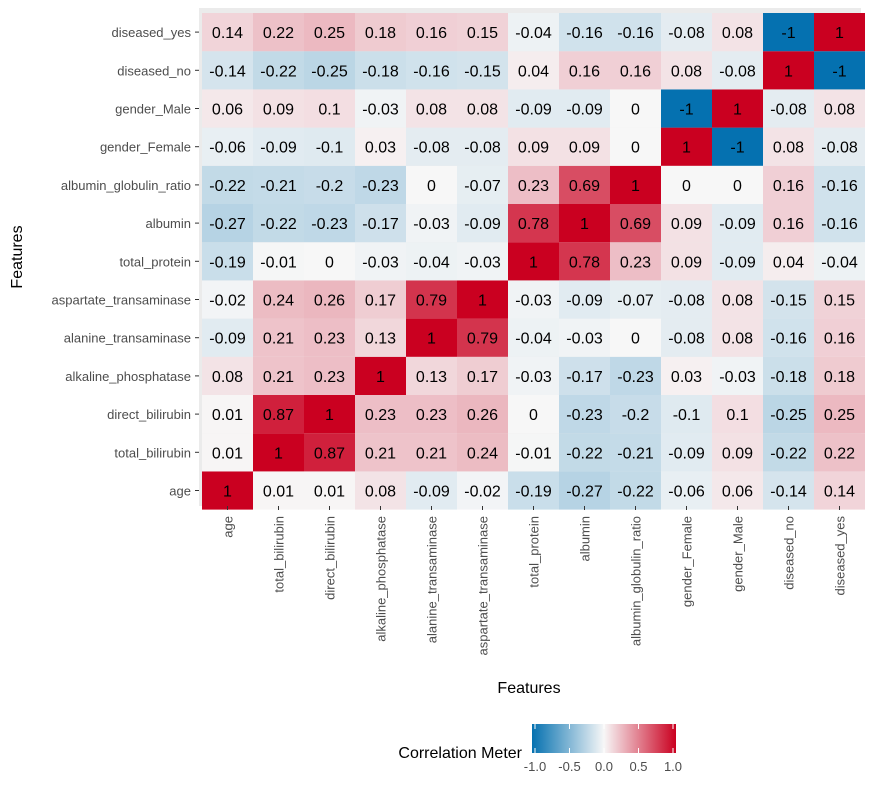 This screenshot has height=796, width=872. I want to click on cell-label-aspartate_transaminase-diseased_no: -0.15, so click(482, 71).